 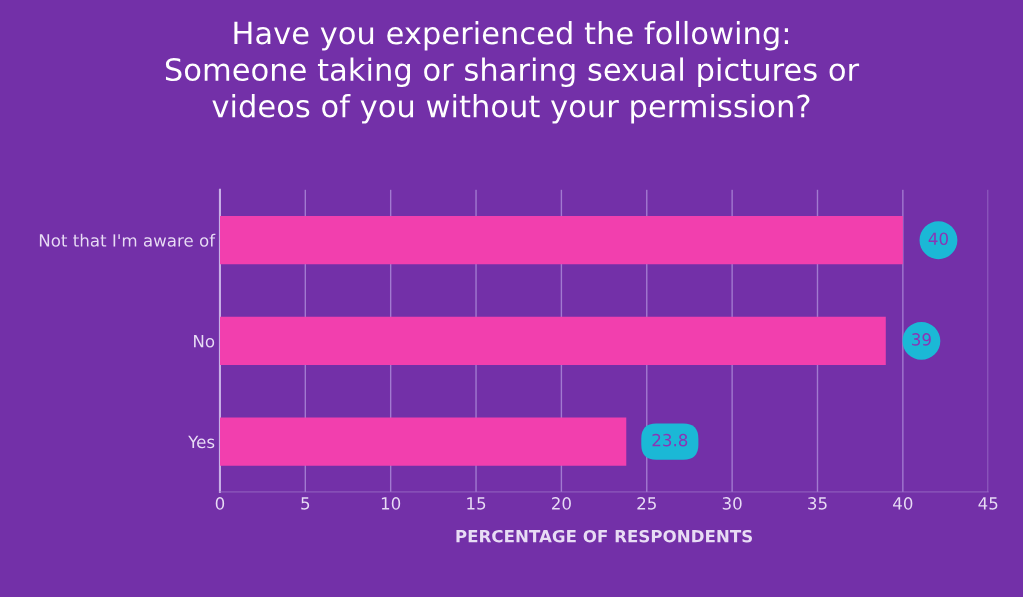 I want to click on x-tick-label: 5, so click(x=305, y=503).